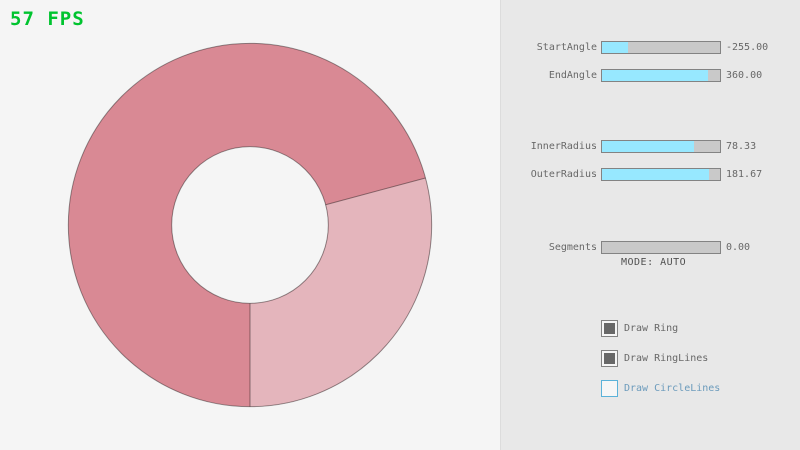 The width and height of the screenshot is (800, 450). Describe the element at coordinates (741, 146) in the screenshot. I see `inner-radius-value: 78.33` at that location.